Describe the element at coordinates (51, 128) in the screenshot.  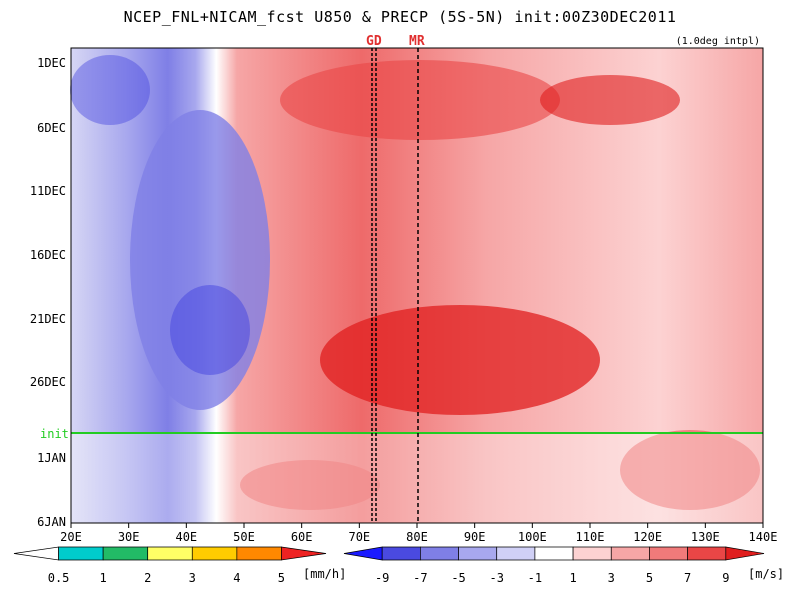
I see `y-tick-label: 6DEC` at that location.